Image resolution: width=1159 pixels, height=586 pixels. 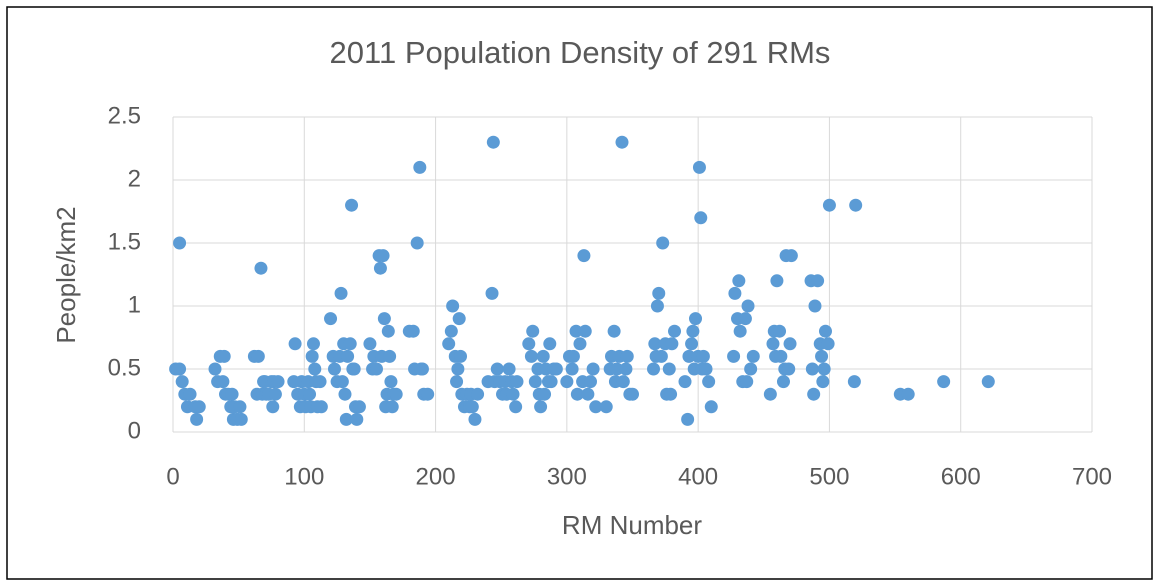 I want to click on y-tick-label: 0.5, so click(x=124, y=367).